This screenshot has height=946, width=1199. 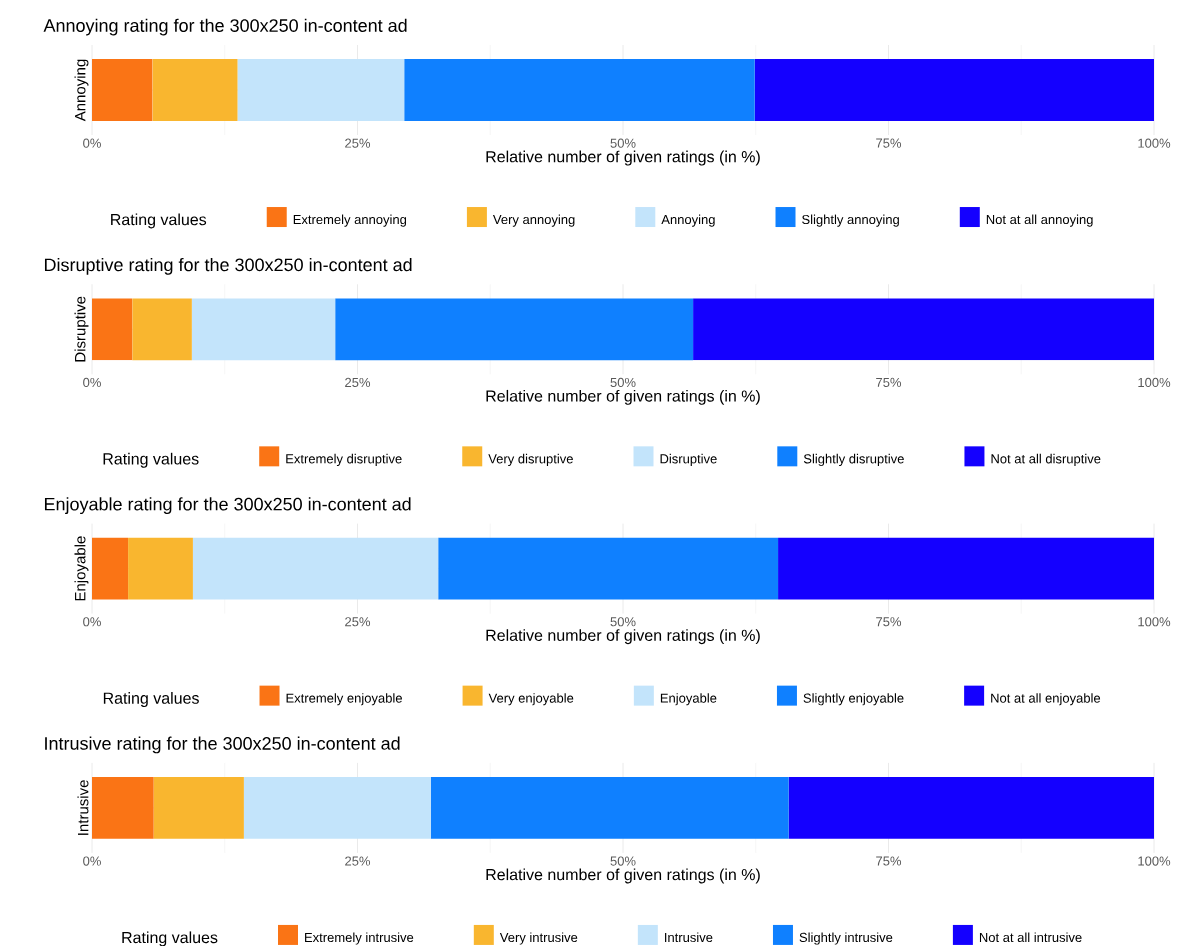 What do you see at coordinates (1039, 220) in the screenshot?
I see `legend-label: Not at all annoying` at bounding box center [1039, 220].